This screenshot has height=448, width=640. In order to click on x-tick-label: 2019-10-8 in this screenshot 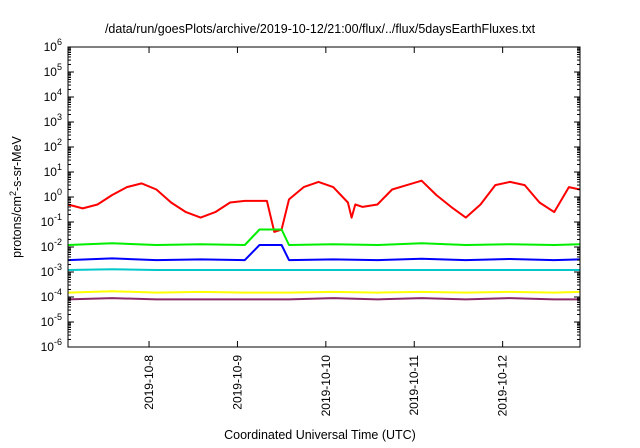, I will do `click(149, 382)`.